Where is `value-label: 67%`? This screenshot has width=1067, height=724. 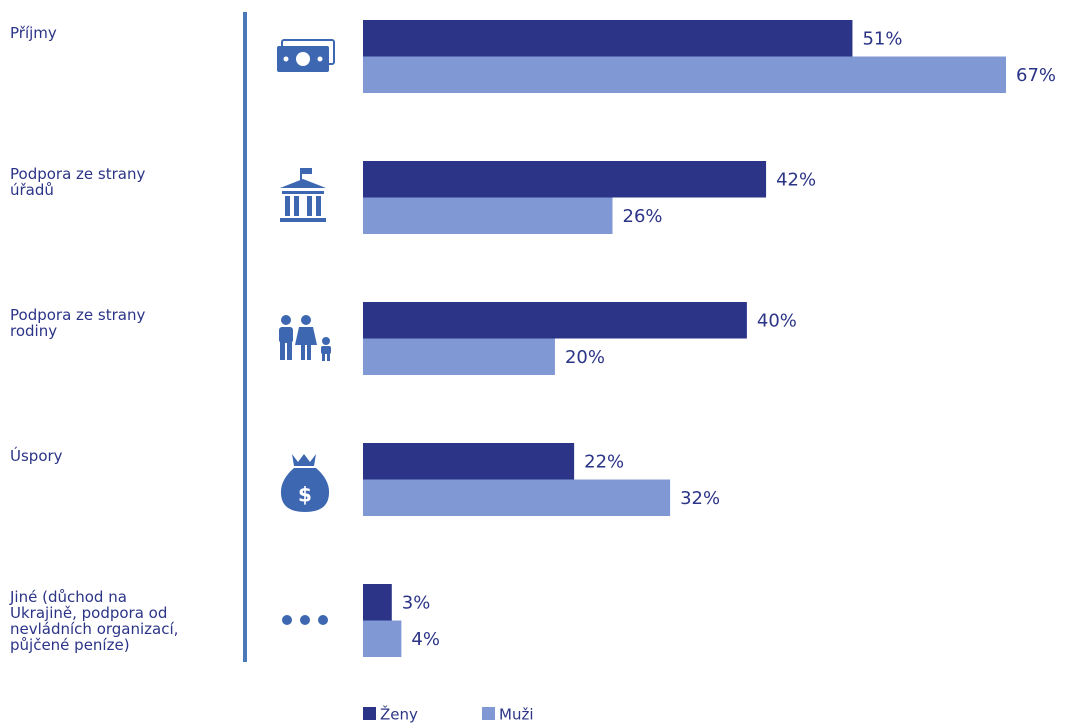
value-label: 67% is located at coordinates (1036, 75).